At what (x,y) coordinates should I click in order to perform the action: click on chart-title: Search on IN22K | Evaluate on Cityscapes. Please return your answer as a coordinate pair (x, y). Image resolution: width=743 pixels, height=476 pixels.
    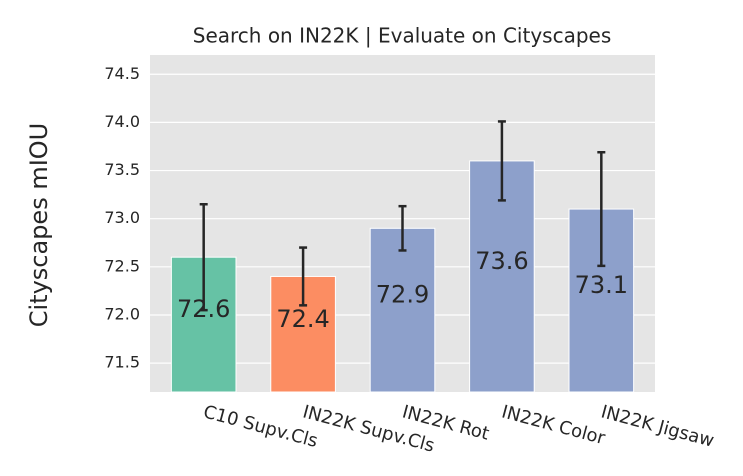
    Looking at the image, I should click on (402, 36).